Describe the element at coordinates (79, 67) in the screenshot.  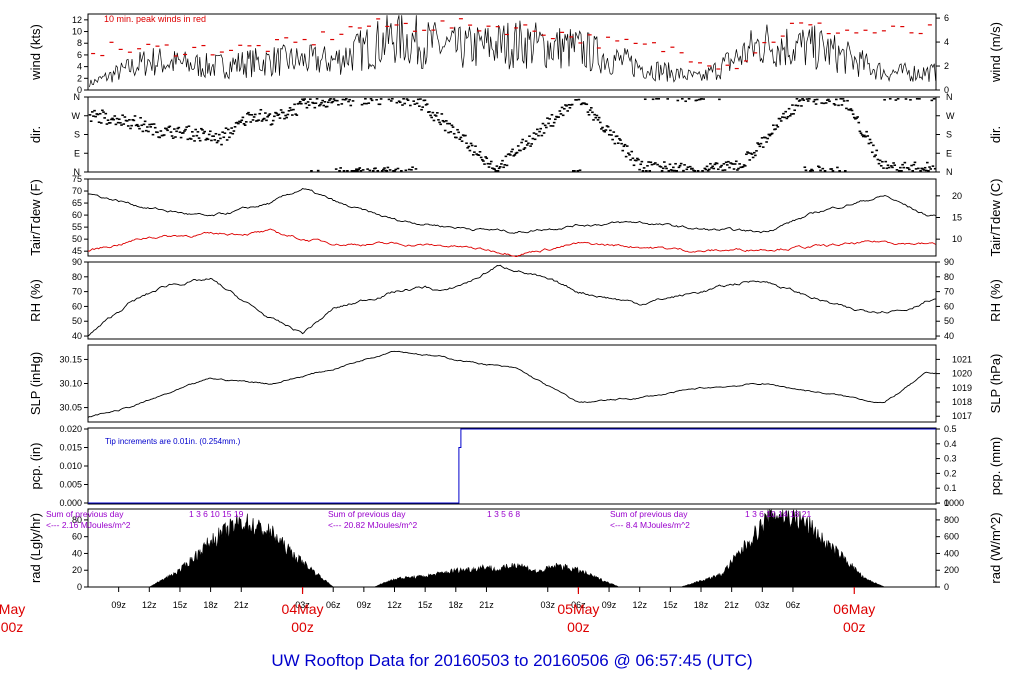
I see `wind-left-tick-label: 4` at that location.